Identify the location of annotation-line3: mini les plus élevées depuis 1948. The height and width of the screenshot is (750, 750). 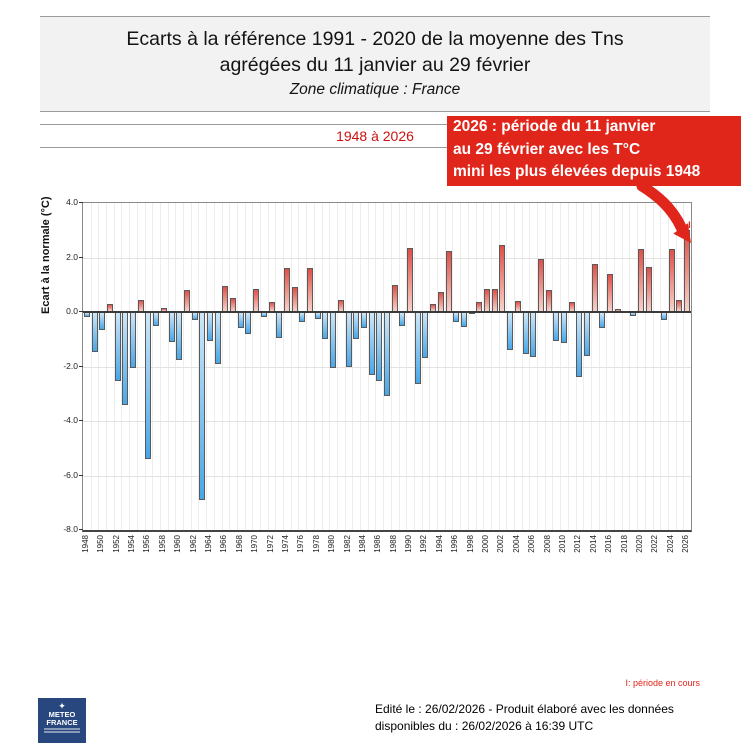
(577, 171).